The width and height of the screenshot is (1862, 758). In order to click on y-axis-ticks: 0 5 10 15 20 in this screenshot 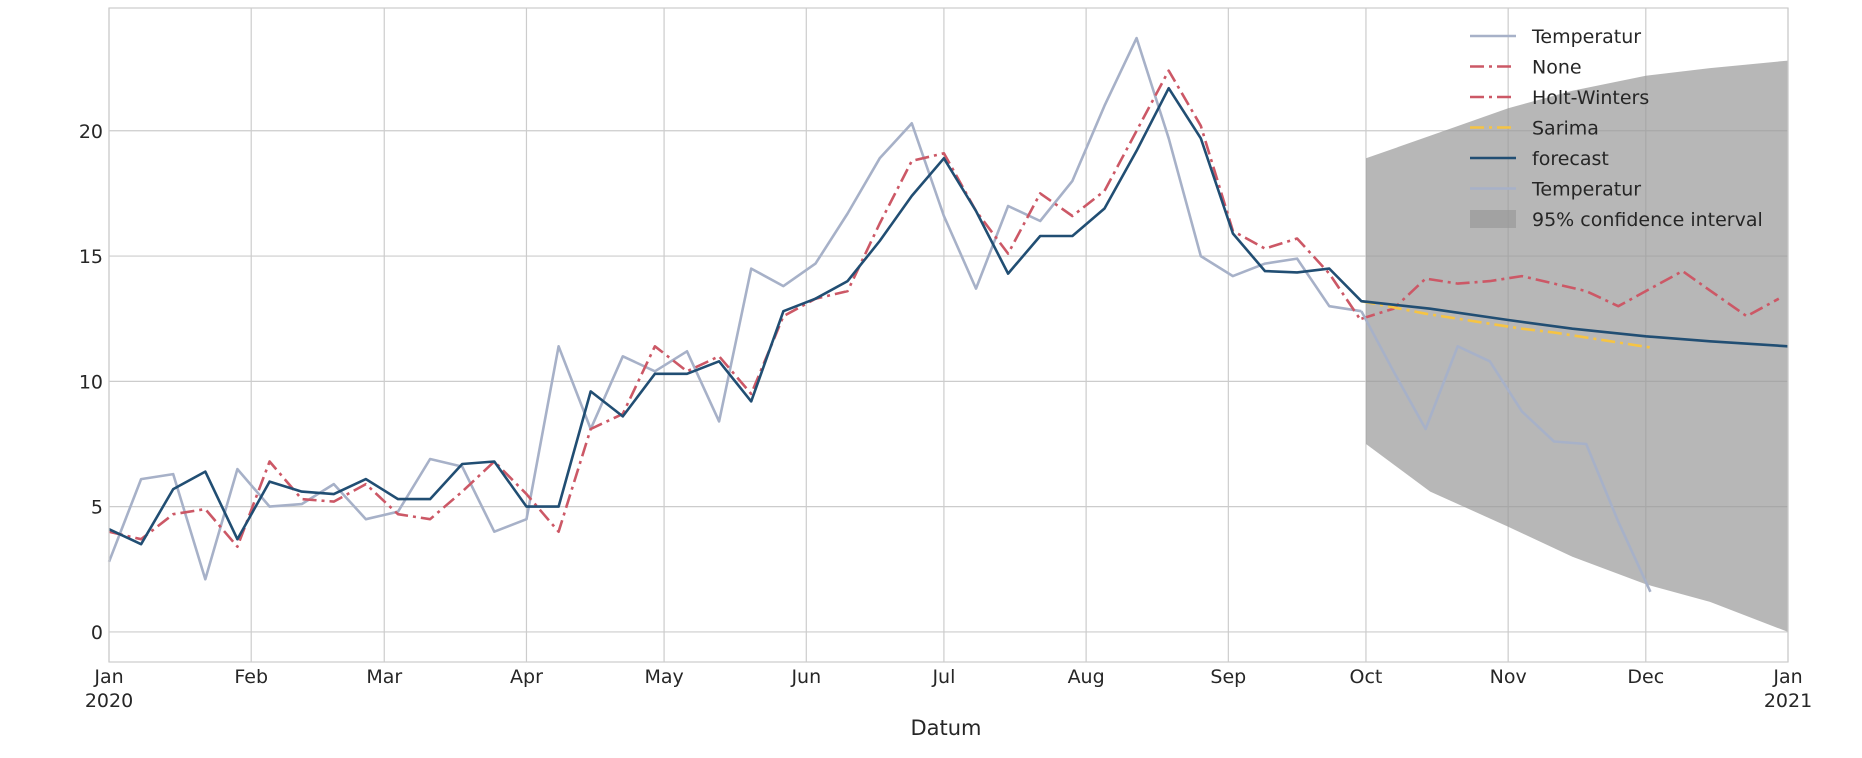, I will do `click(91, 382)`.